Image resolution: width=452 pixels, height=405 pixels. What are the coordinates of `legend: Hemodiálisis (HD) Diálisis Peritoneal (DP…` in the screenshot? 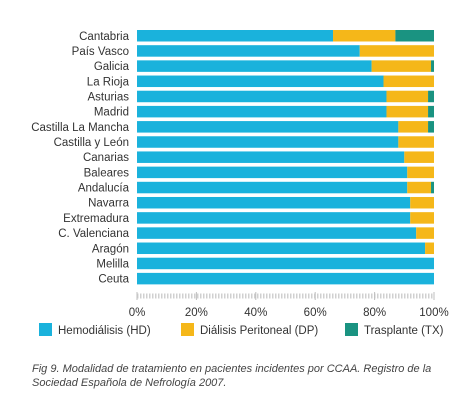 It's located at (241, 330).